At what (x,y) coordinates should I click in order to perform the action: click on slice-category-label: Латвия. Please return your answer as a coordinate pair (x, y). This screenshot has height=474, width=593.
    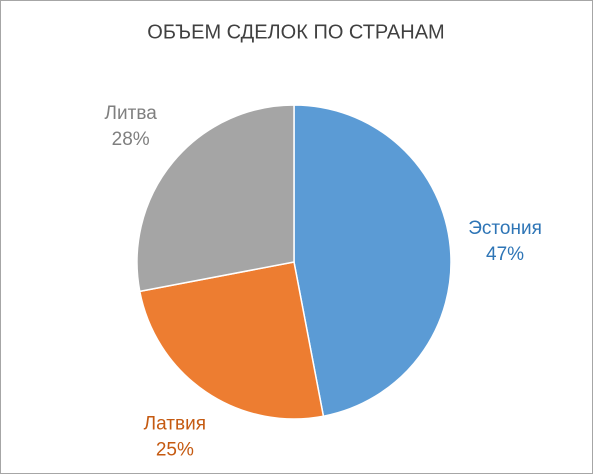
    Looking at the image, I should click on (175, 423).